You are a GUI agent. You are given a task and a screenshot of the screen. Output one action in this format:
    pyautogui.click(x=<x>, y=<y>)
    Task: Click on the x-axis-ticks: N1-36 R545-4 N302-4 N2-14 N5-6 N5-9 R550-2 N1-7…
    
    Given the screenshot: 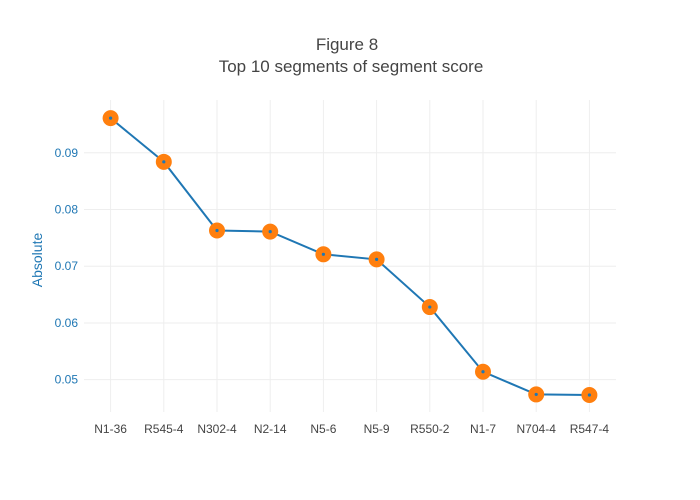 What is the action you would take?
    pyautogui.click(x=351, y=429)
    